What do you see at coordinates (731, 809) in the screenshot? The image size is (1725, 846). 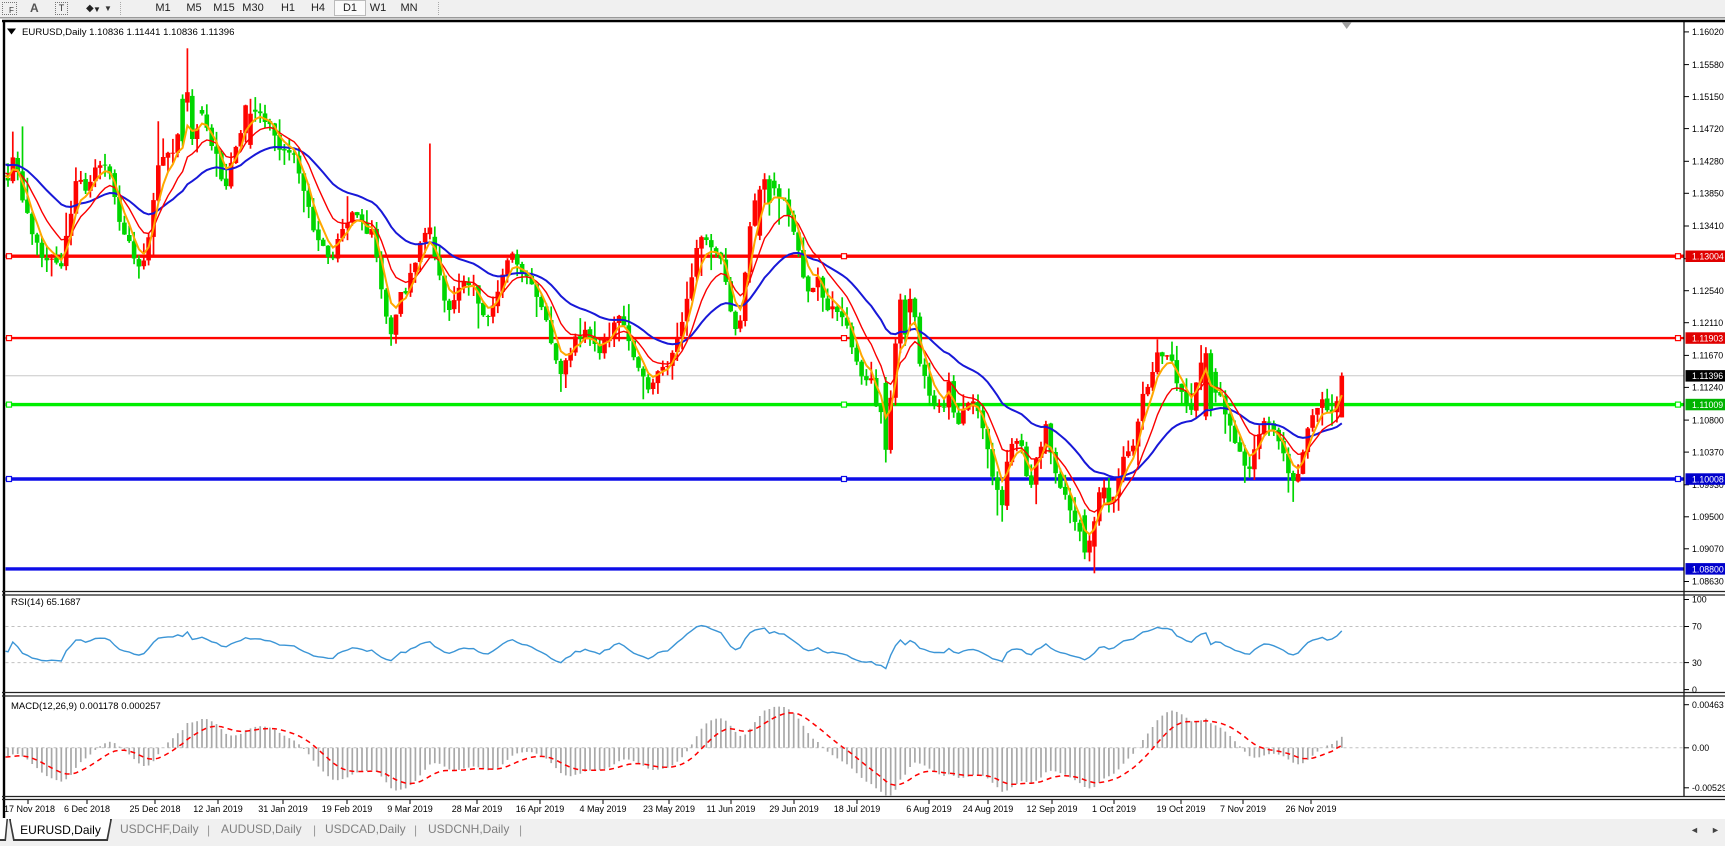 I see `svg-text: 11 Jun 2019` at bounding box center [731, 809].